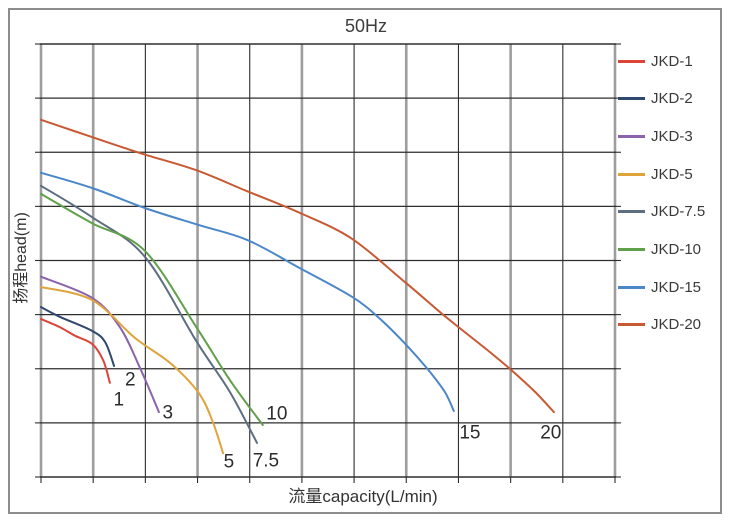 Image resolution: width=732 pixels, height=525 pixels. I want to click on legend-item-jkd-10: JKD-10, so click(658, 250).